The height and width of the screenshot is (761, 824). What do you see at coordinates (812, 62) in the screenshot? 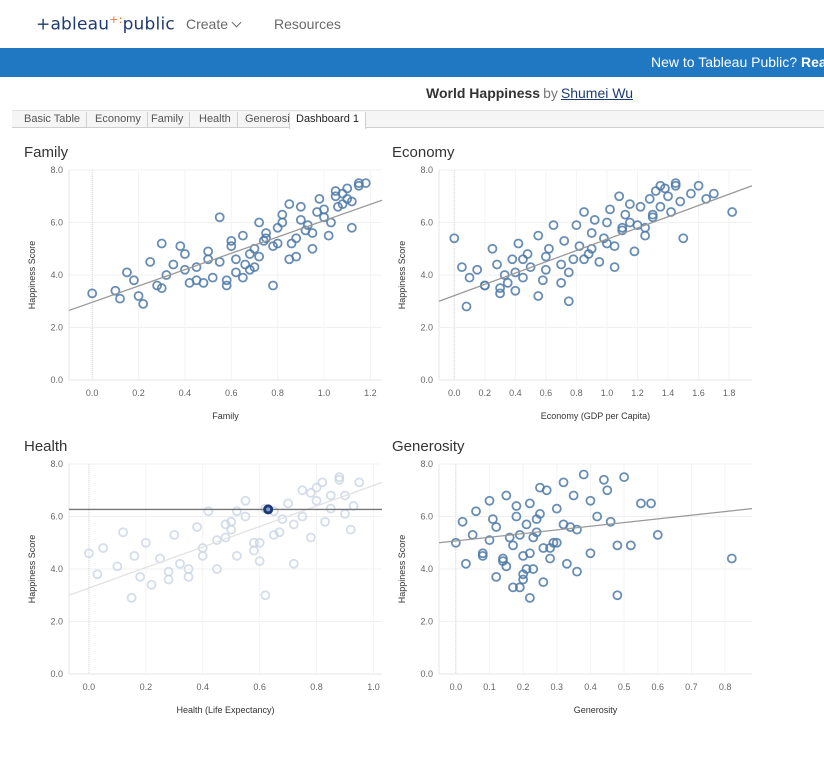
I see `banner-read-link: Read our` at bounding box center [812, 62].